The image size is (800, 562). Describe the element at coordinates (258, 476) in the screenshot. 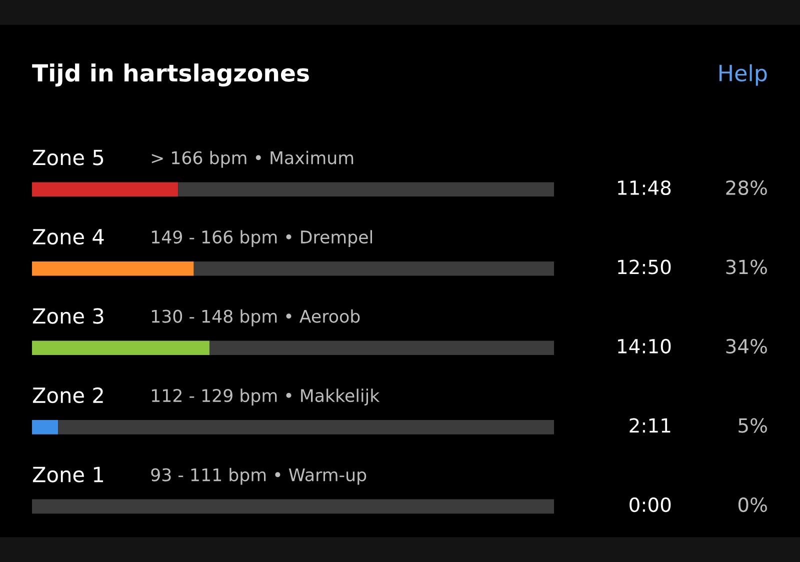

I see `annotation: 93 - 111 bpm • Warm-up` at that location.